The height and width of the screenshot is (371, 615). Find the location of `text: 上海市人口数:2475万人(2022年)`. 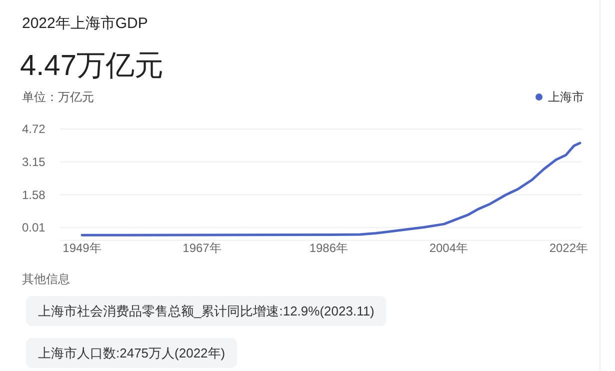

text: 上海市人口数:2475万人(2022年) is located at coordinates (132, 353).